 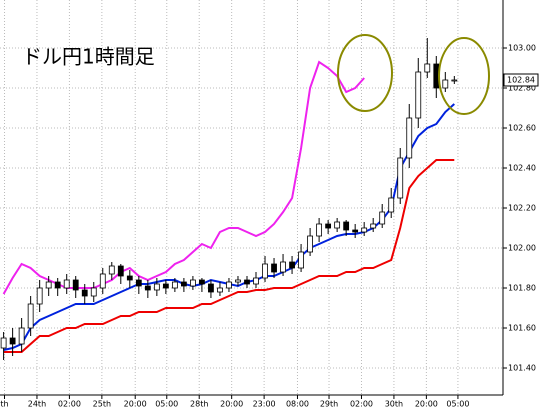 What do you see at coordinates (329, 404) in the screenshot?
I see `x-tick-label: 29th` at bounding box center [329, 404].